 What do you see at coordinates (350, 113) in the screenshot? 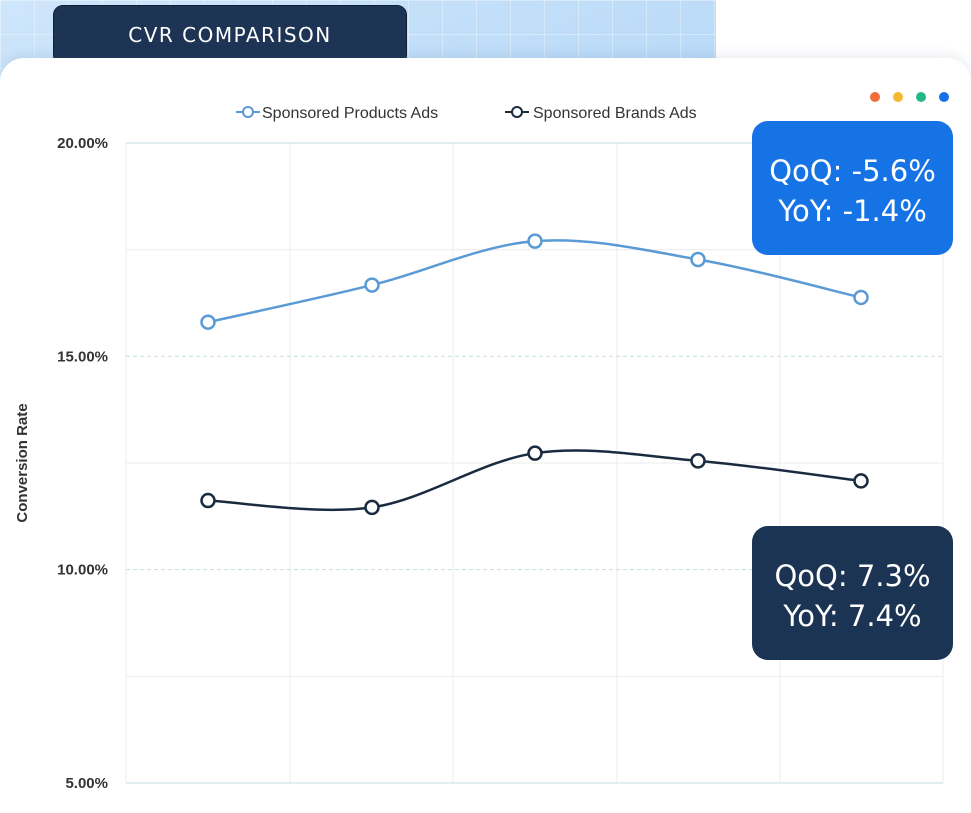
I see `legend-label-0: Sponsored Products Ads` at bounding box center [350, 113].